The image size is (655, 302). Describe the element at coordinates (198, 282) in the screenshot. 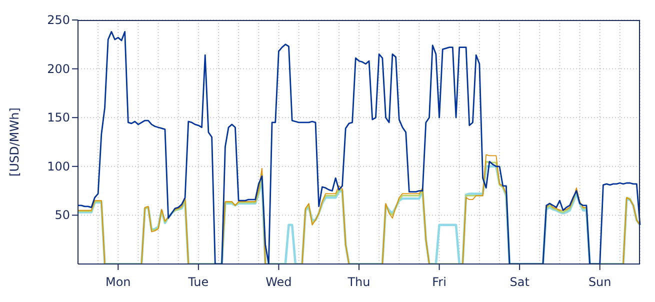

I see `x-tick-label: Tue` at that location.